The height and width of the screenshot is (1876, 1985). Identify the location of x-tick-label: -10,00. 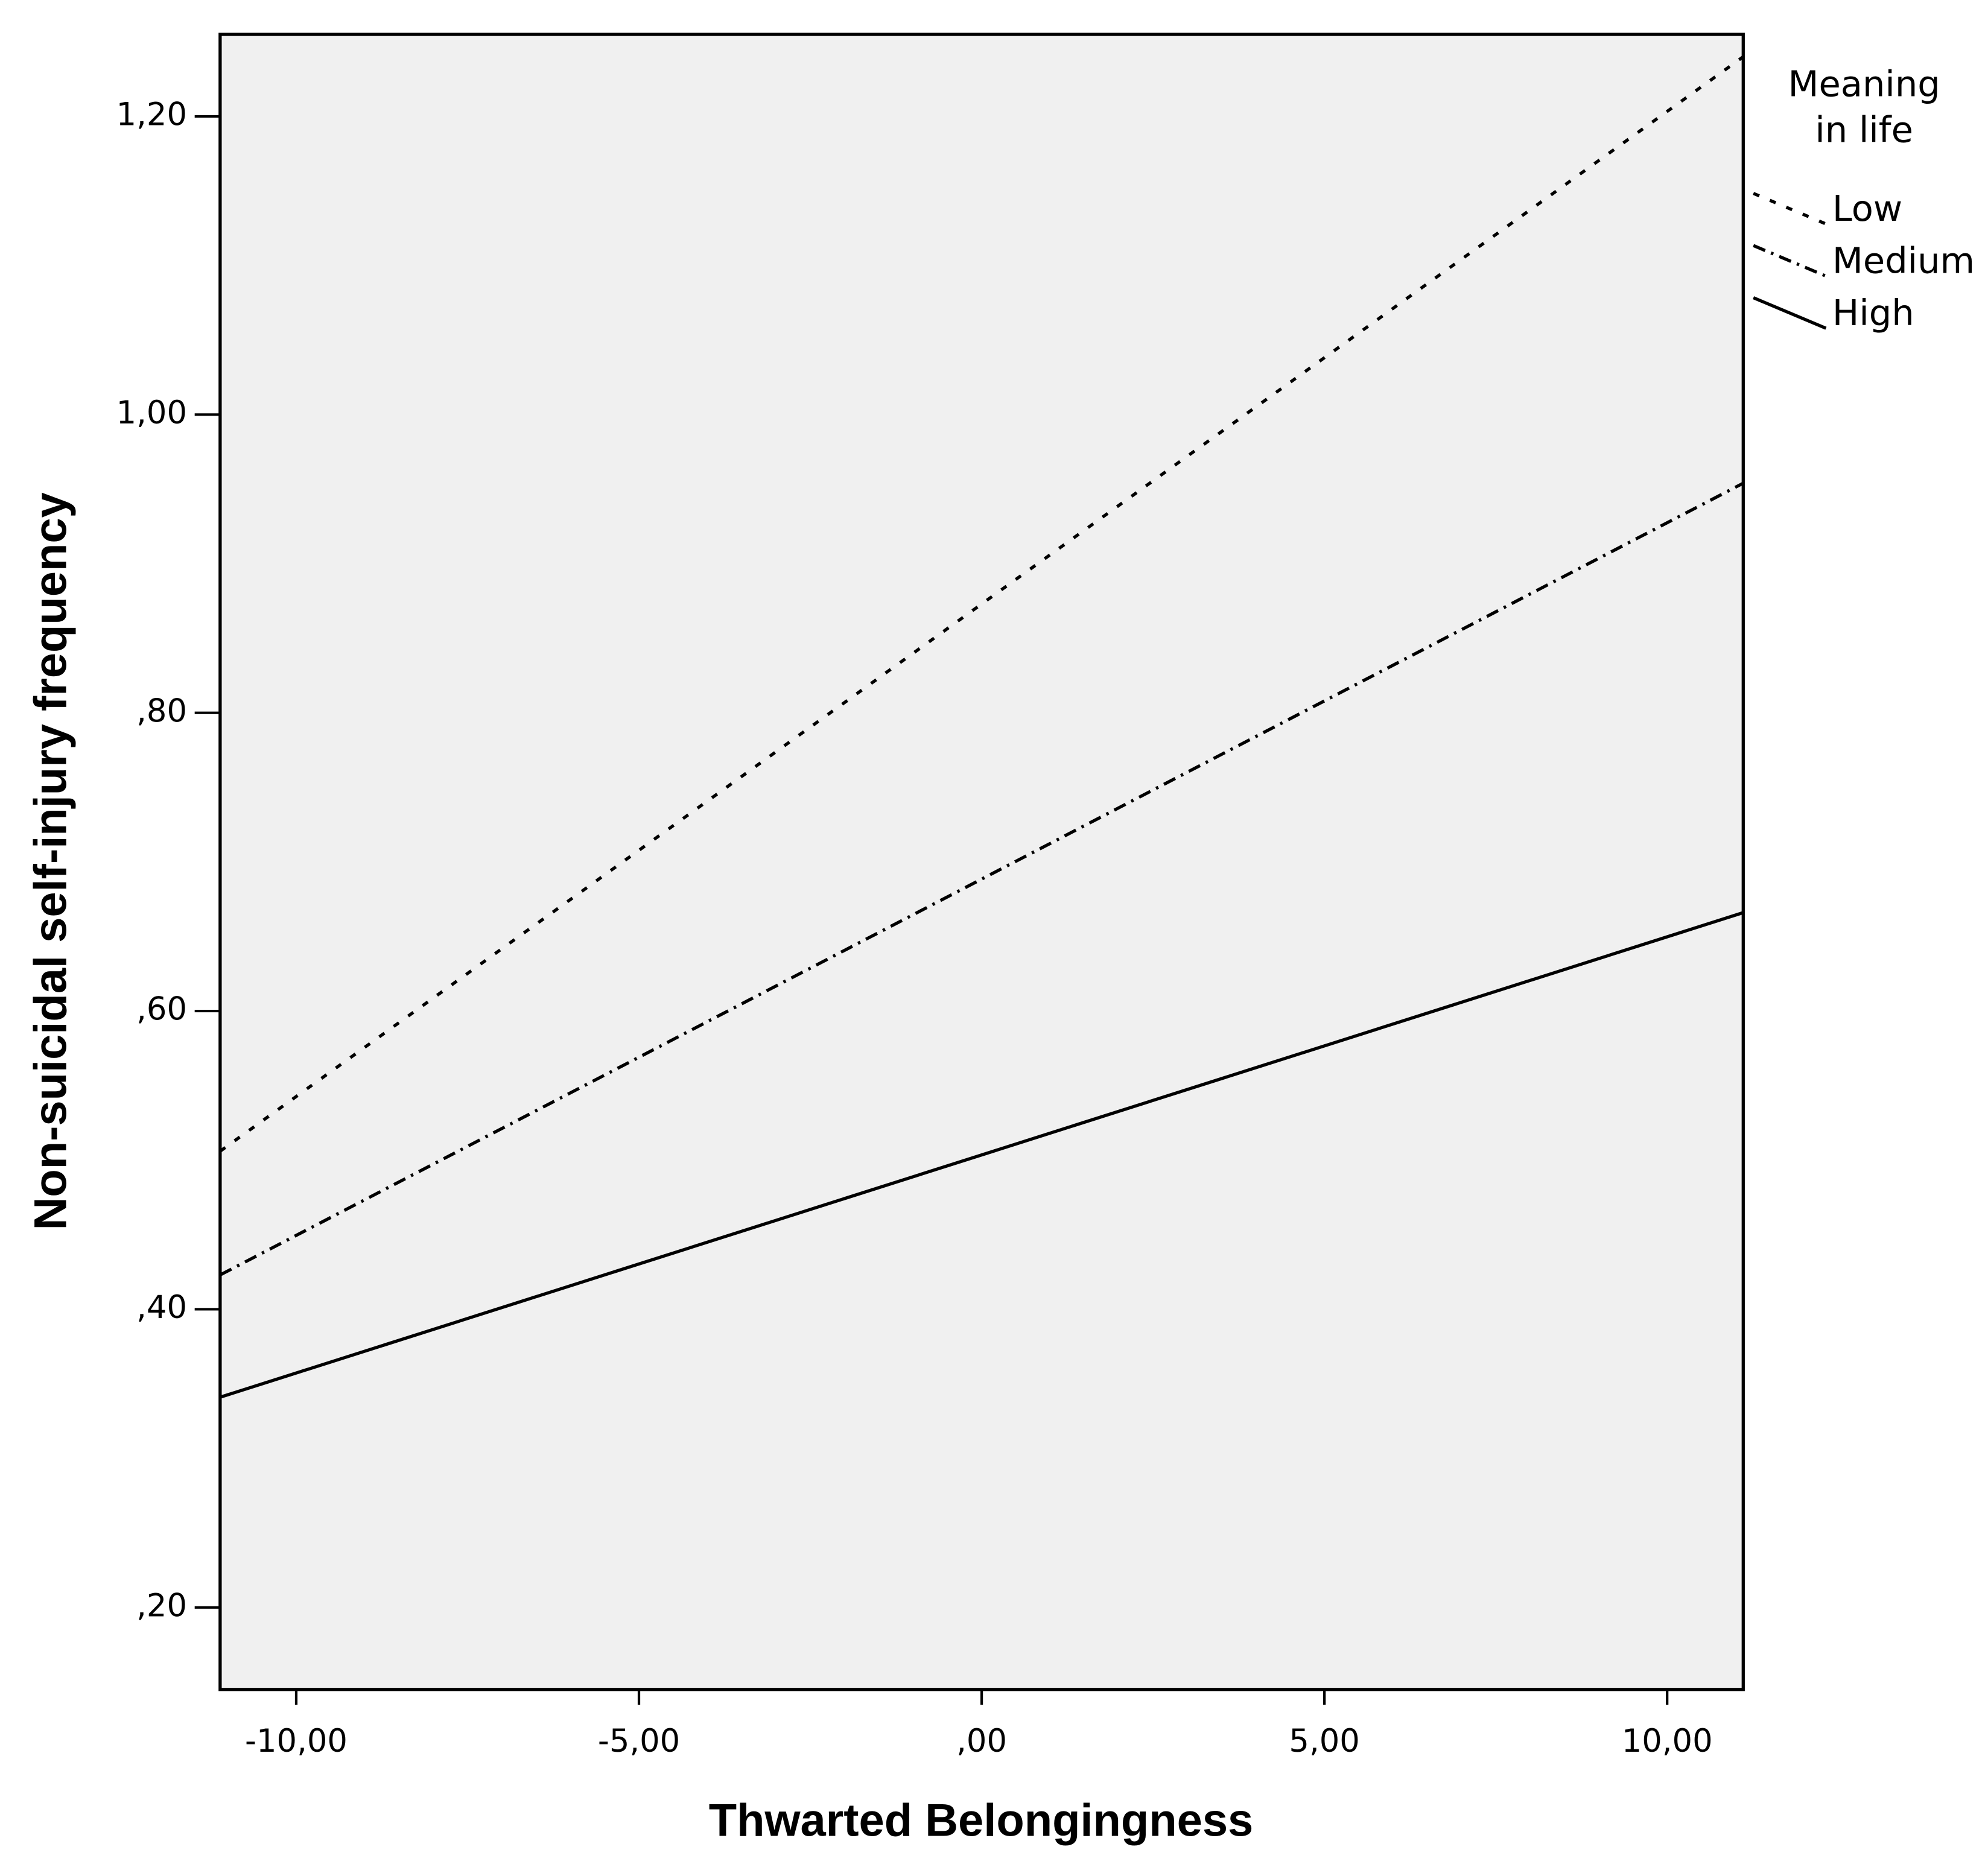
(296, 1741).